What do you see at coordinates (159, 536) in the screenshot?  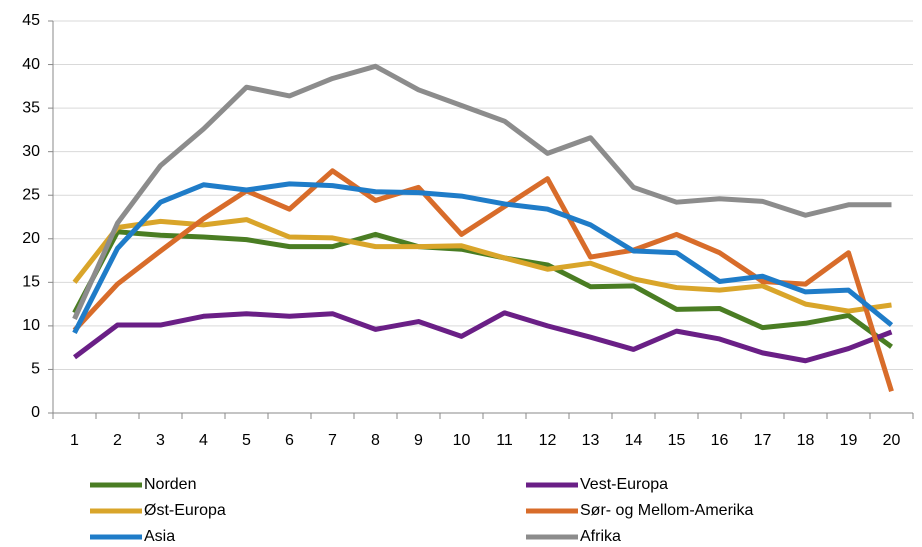 I see `legend-label: Asia` at bounding box center [159, 536].